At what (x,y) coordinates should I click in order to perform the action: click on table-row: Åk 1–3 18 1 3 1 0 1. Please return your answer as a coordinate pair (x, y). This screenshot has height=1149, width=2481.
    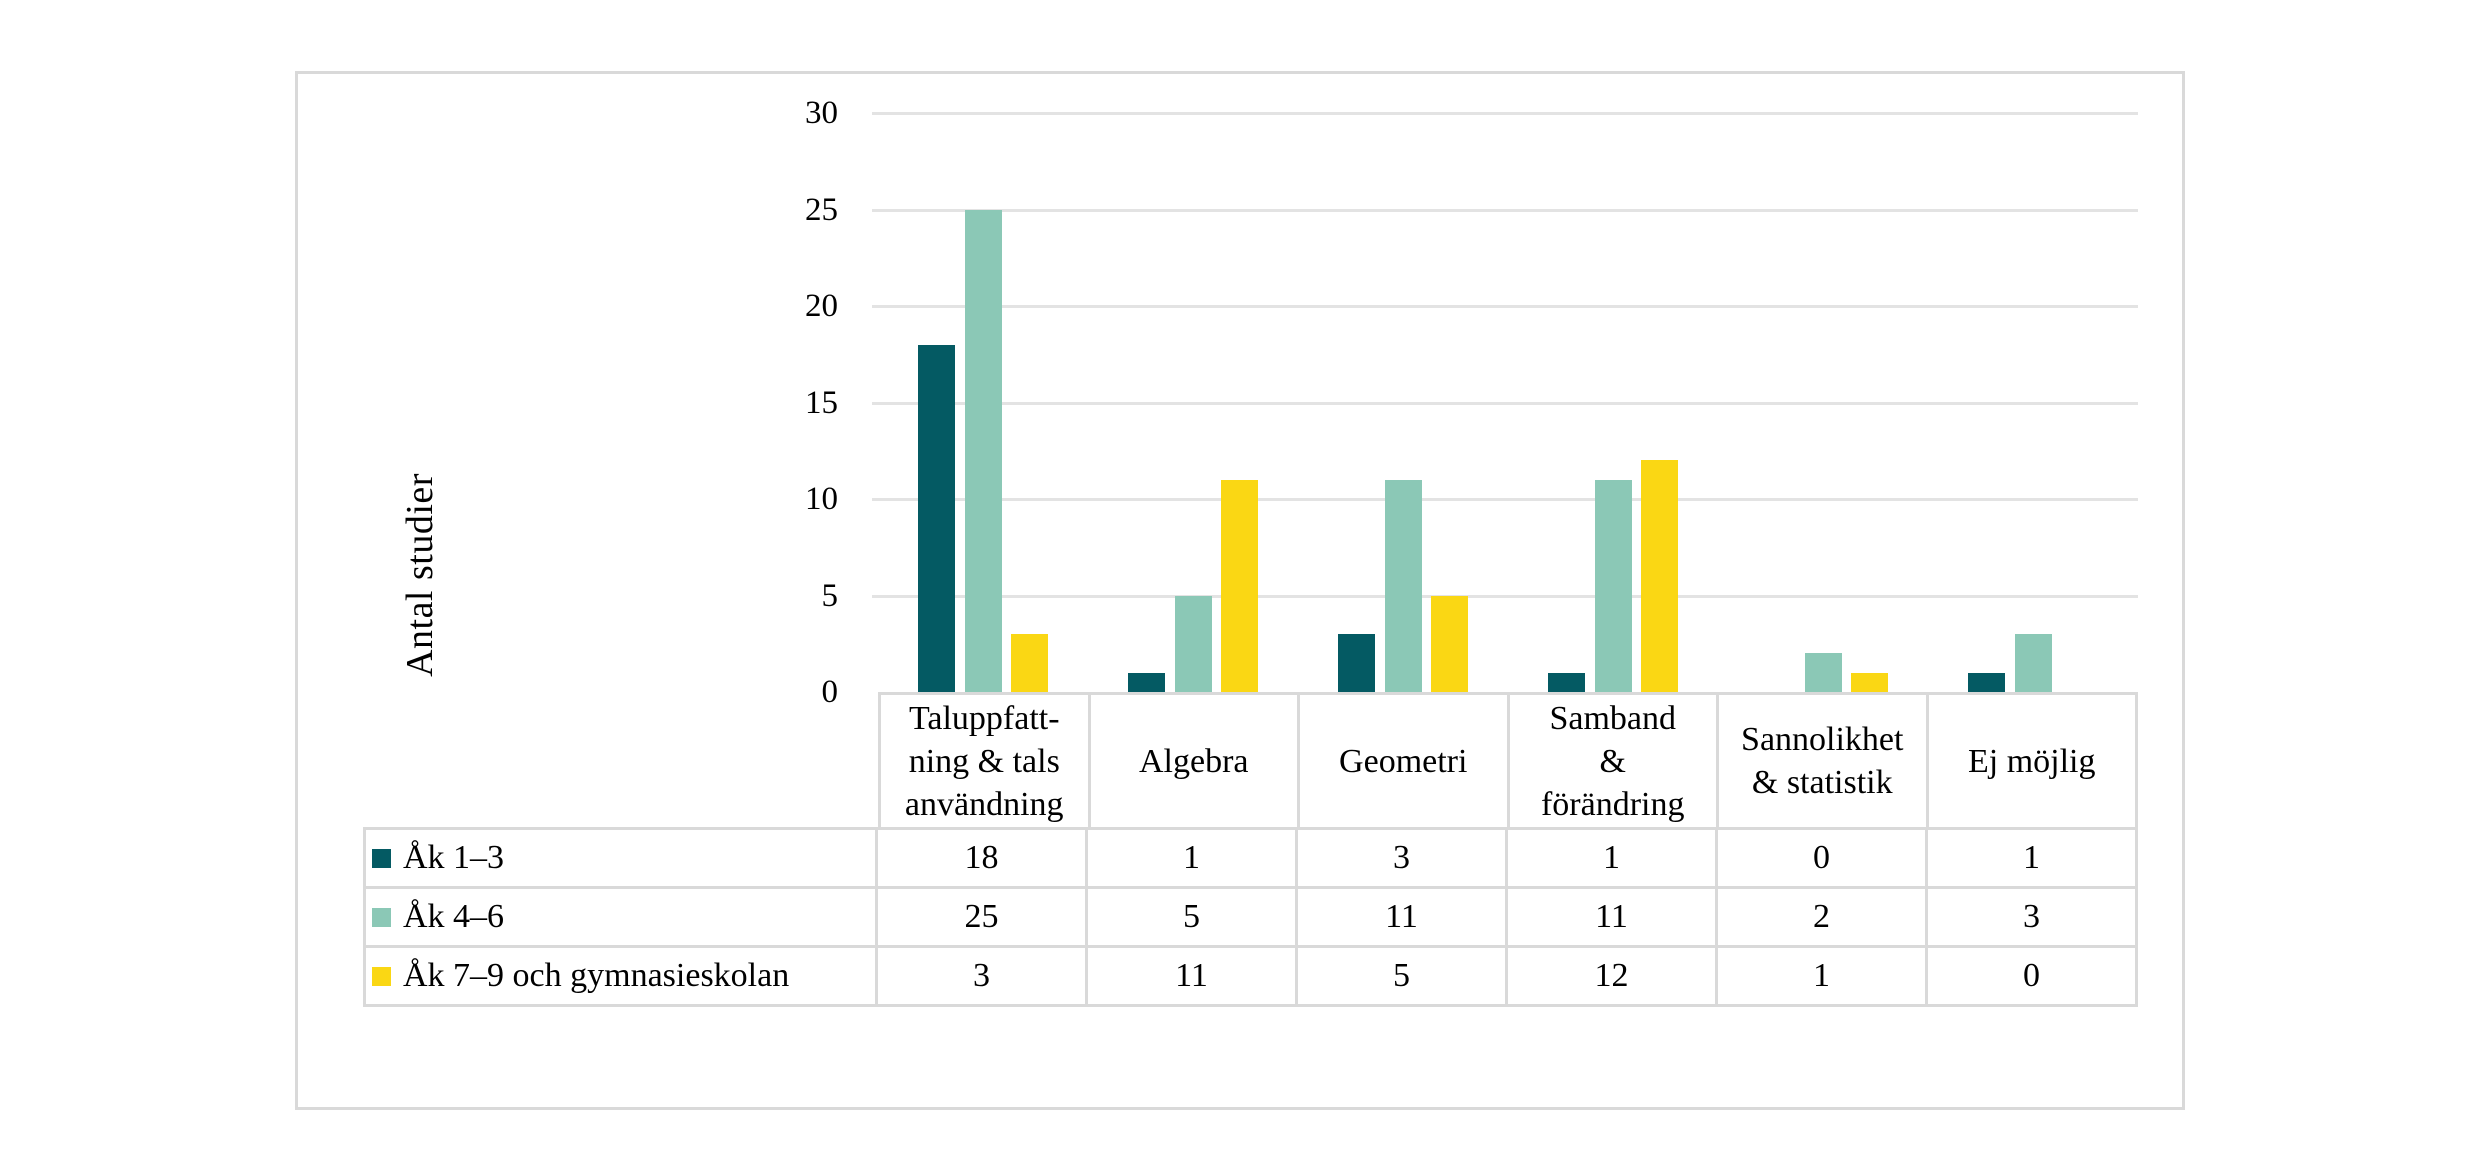
    Looking at the image, I should click on (1250, 859).